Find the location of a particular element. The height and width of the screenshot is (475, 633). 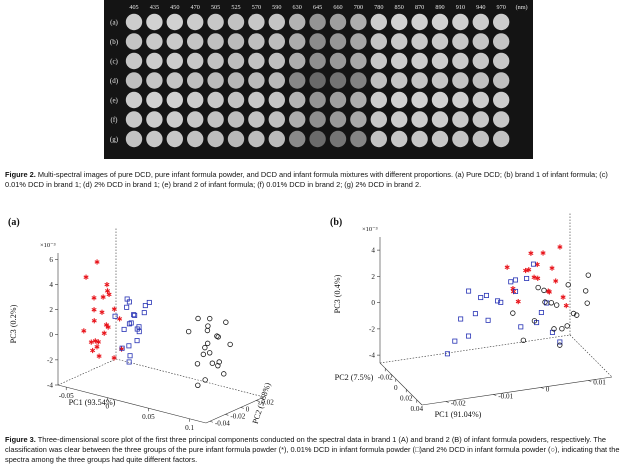

z-tick-label: 0 is located at coordinates (51, 335).